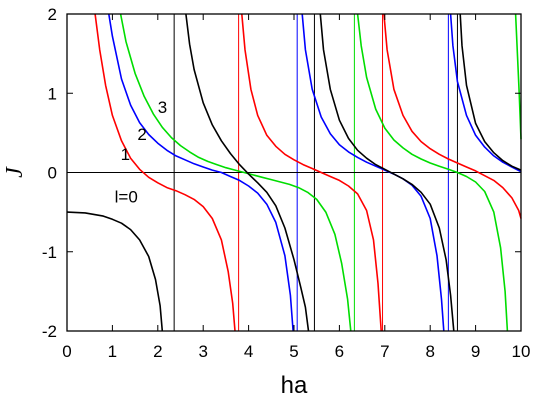  Describe the element at coordinates (15, 172) in the screenshot. I see `y-axis-title: J` at that location.